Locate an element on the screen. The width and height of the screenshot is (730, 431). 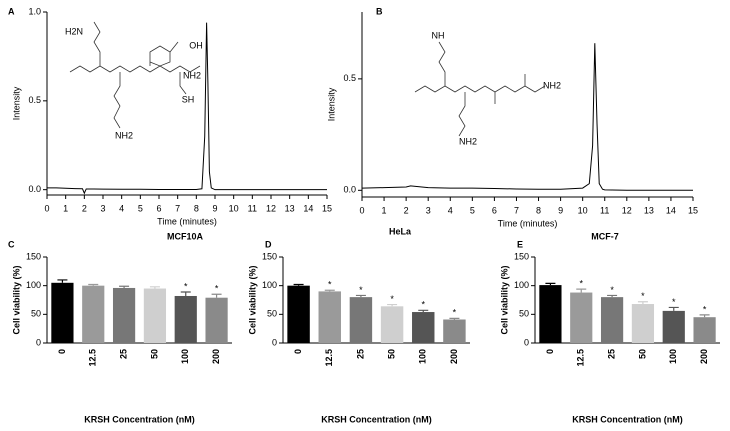
panel-title: MCF-7 is located at coordinates (605, 236).